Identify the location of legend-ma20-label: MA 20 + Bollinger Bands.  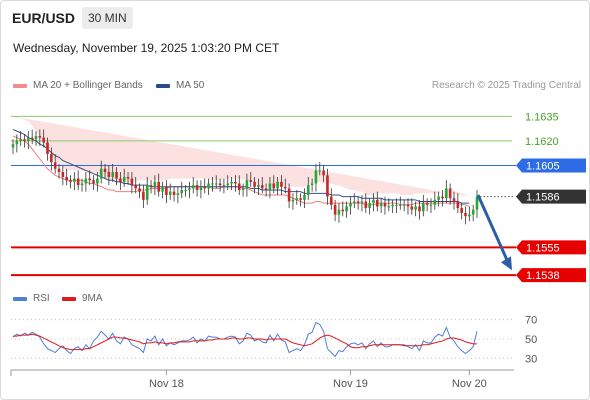
(88, 85).